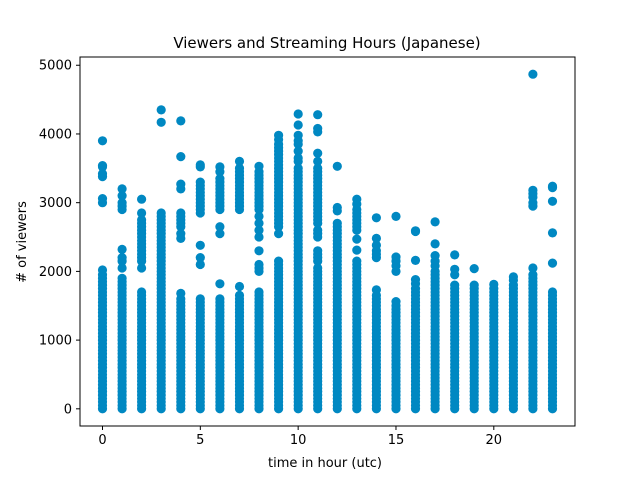 This screenshot has width=639, height=482. Describe the element at coordinates (396, 440) in the screenshot. I see `x-tick-label: 15` at that location.